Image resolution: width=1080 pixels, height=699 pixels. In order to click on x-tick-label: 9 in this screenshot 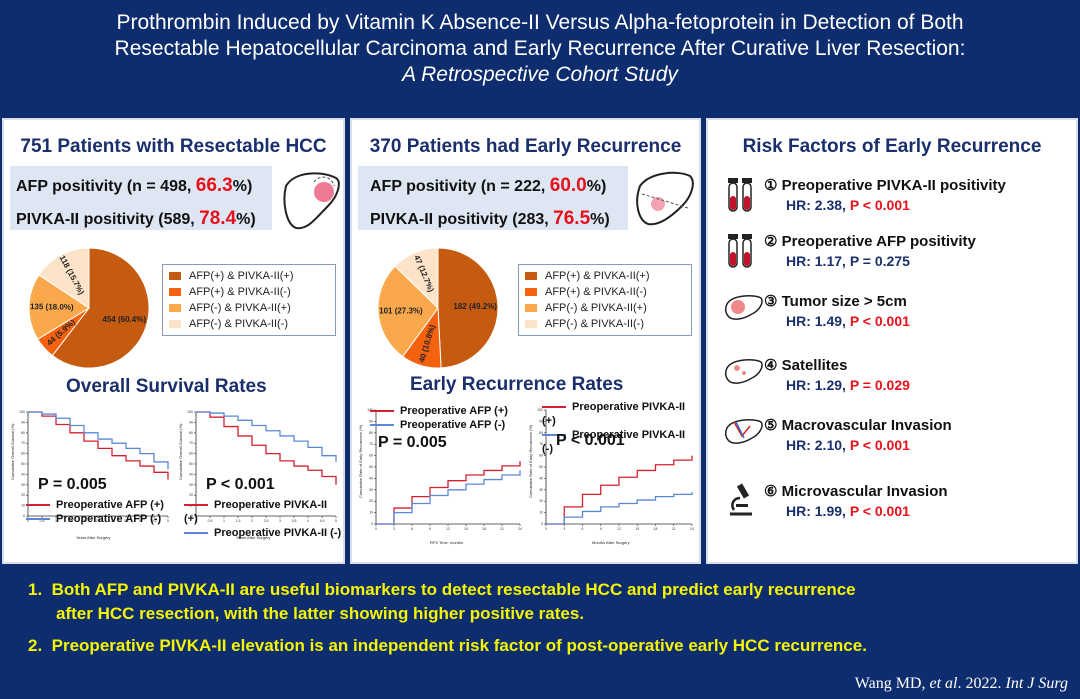, I will do `click(601, 529)`.